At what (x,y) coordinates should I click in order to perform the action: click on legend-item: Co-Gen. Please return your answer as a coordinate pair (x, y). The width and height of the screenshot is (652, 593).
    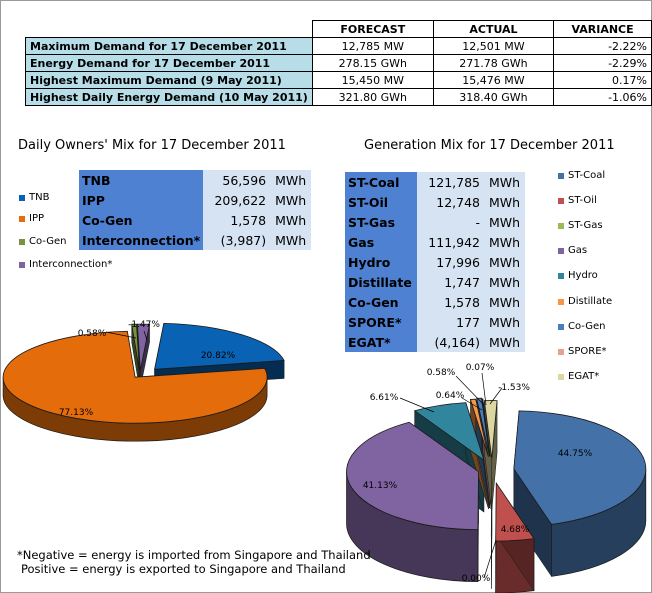
    Looking at the image, I should click on (582, 326).